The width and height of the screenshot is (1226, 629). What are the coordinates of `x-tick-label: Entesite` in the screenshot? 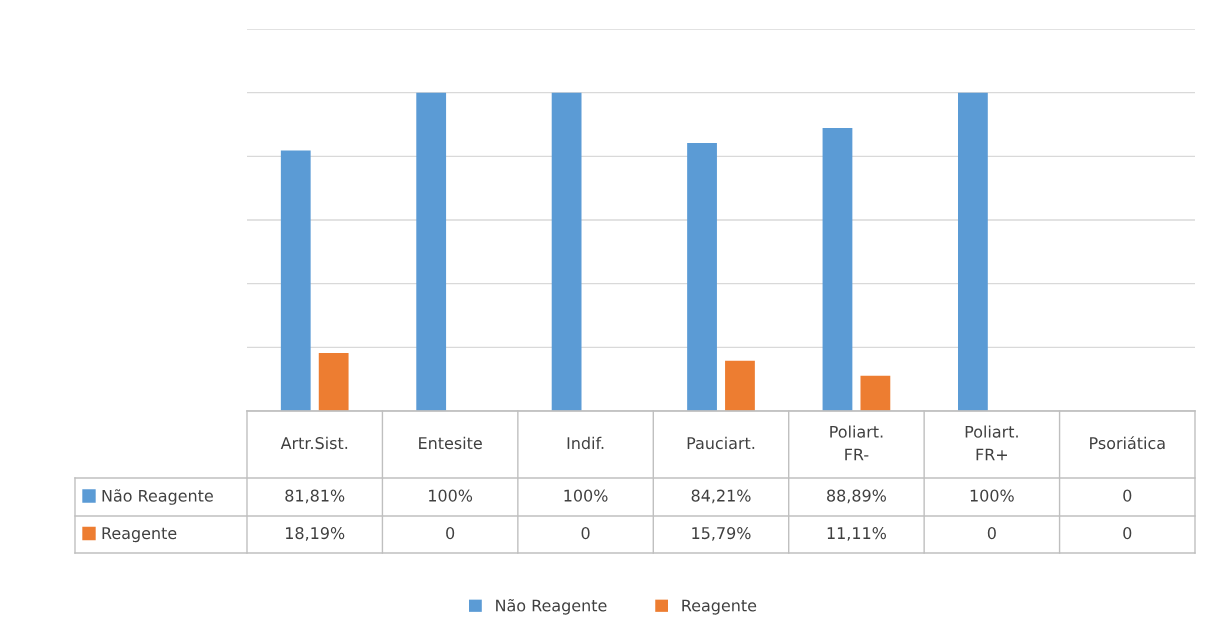 It's located at (450, 443).